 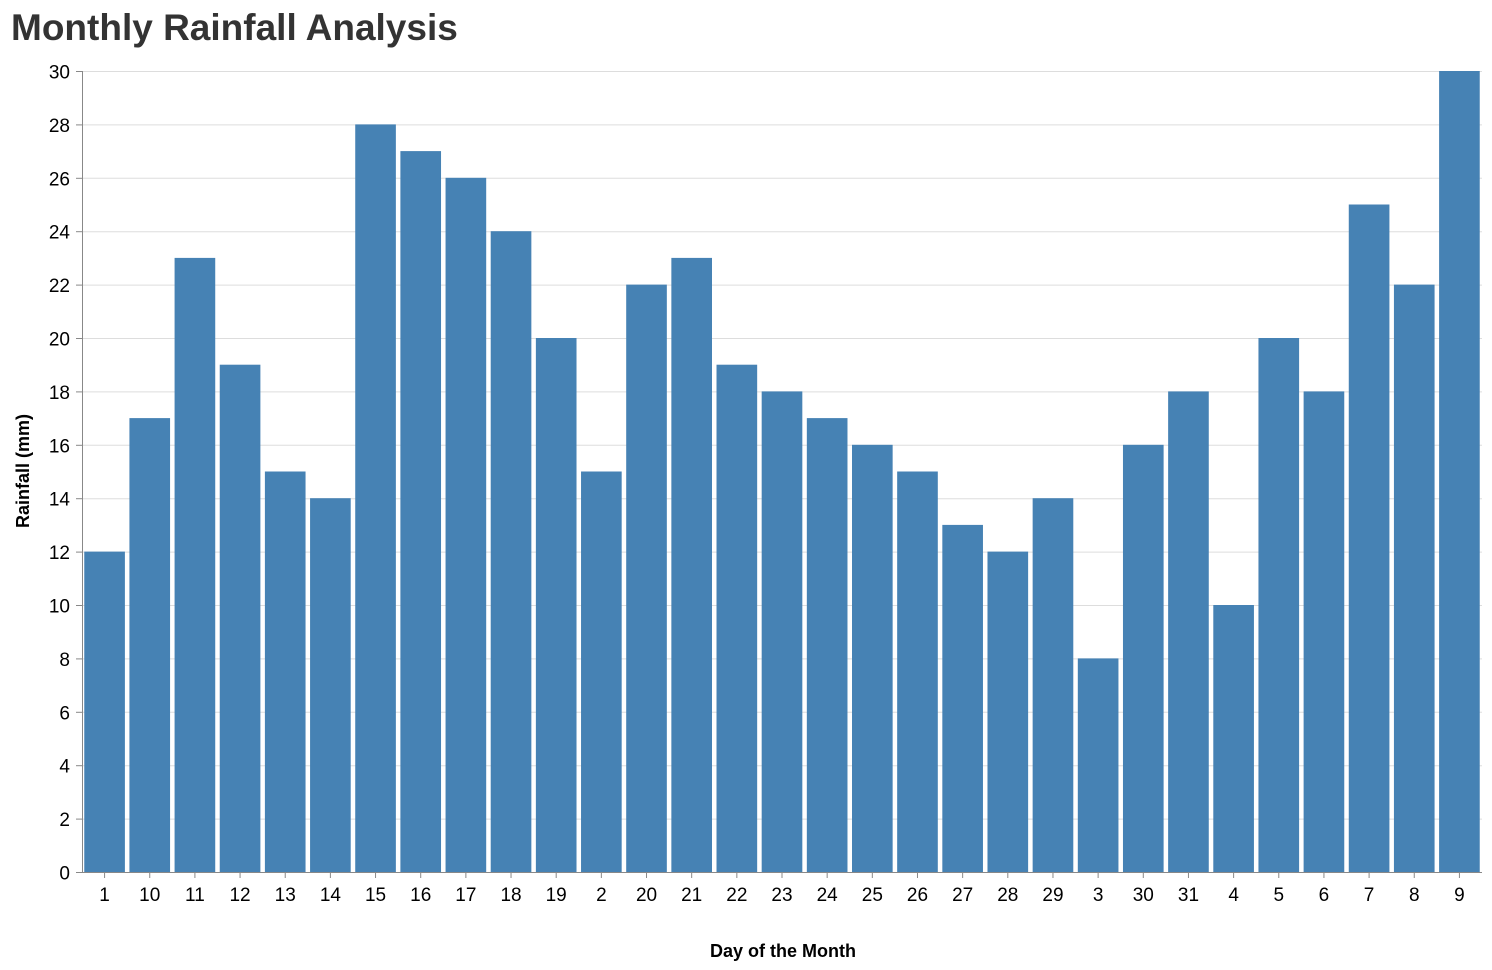 What do you see at coordinates (60, 233) in the screenshot?
I see `y-tick-label: 24` at bounding box center [60, 233].